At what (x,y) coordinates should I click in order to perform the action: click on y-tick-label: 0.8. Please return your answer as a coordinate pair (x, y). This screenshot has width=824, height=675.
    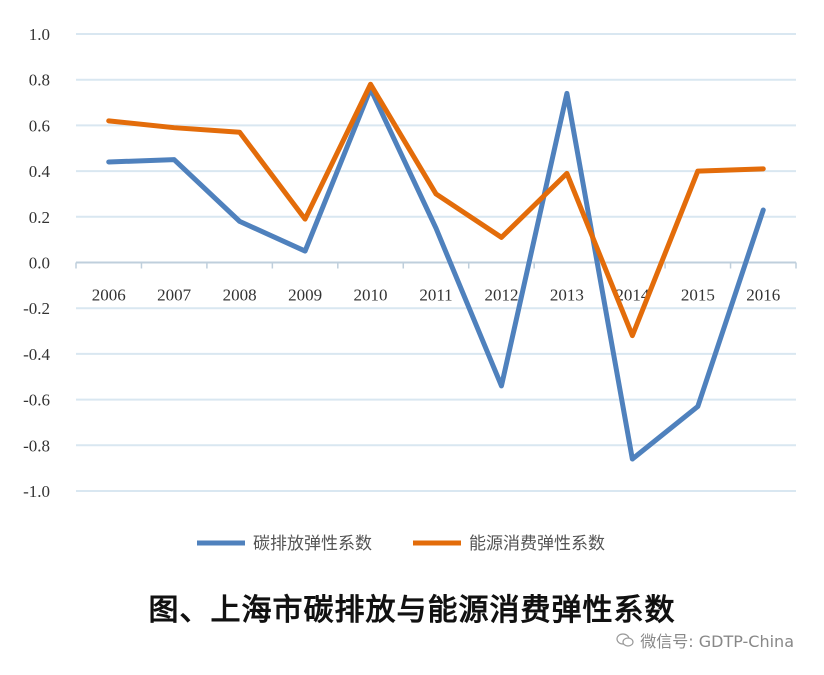
    Looking at the image, I should click on (39, 80).